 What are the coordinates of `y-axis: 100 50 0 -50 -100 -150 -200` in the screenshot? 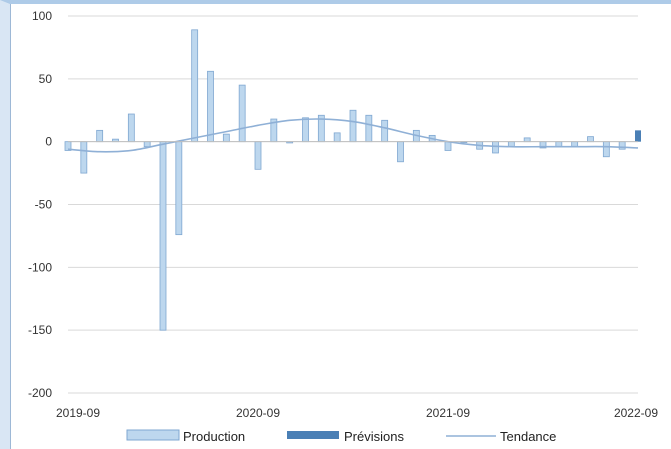 It's located at (40, 204).